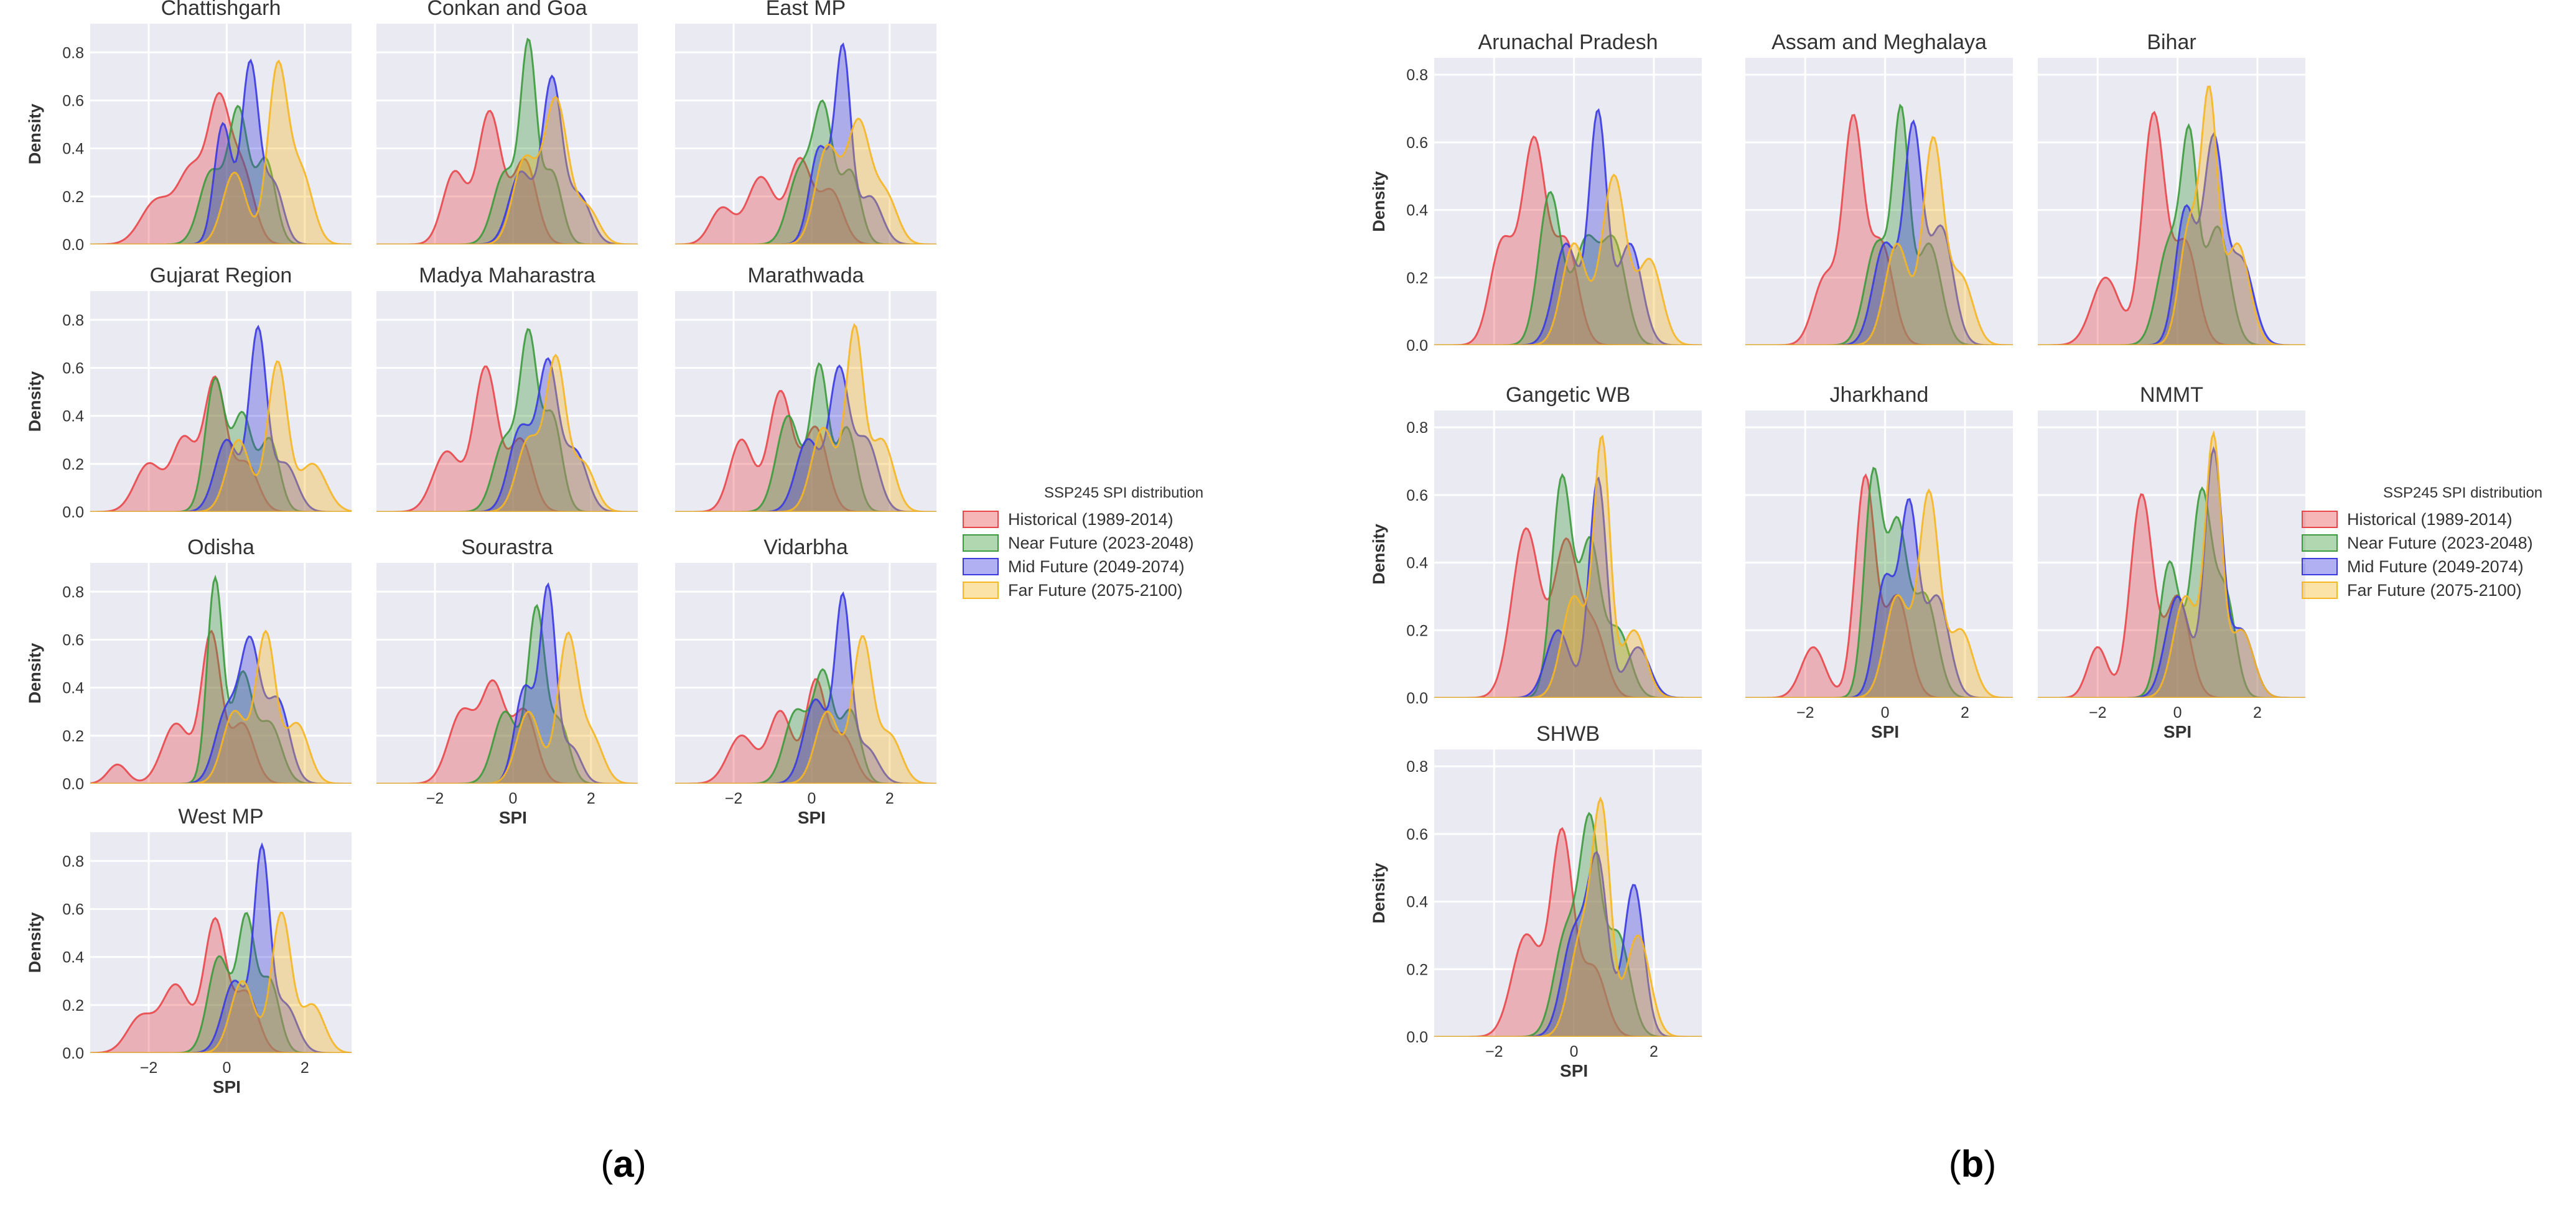 Image resolution: width=2576 pixels, height=1206 pixels. I want to click on legend-swatch-mid-future-2049-2074, so click(981, 566).